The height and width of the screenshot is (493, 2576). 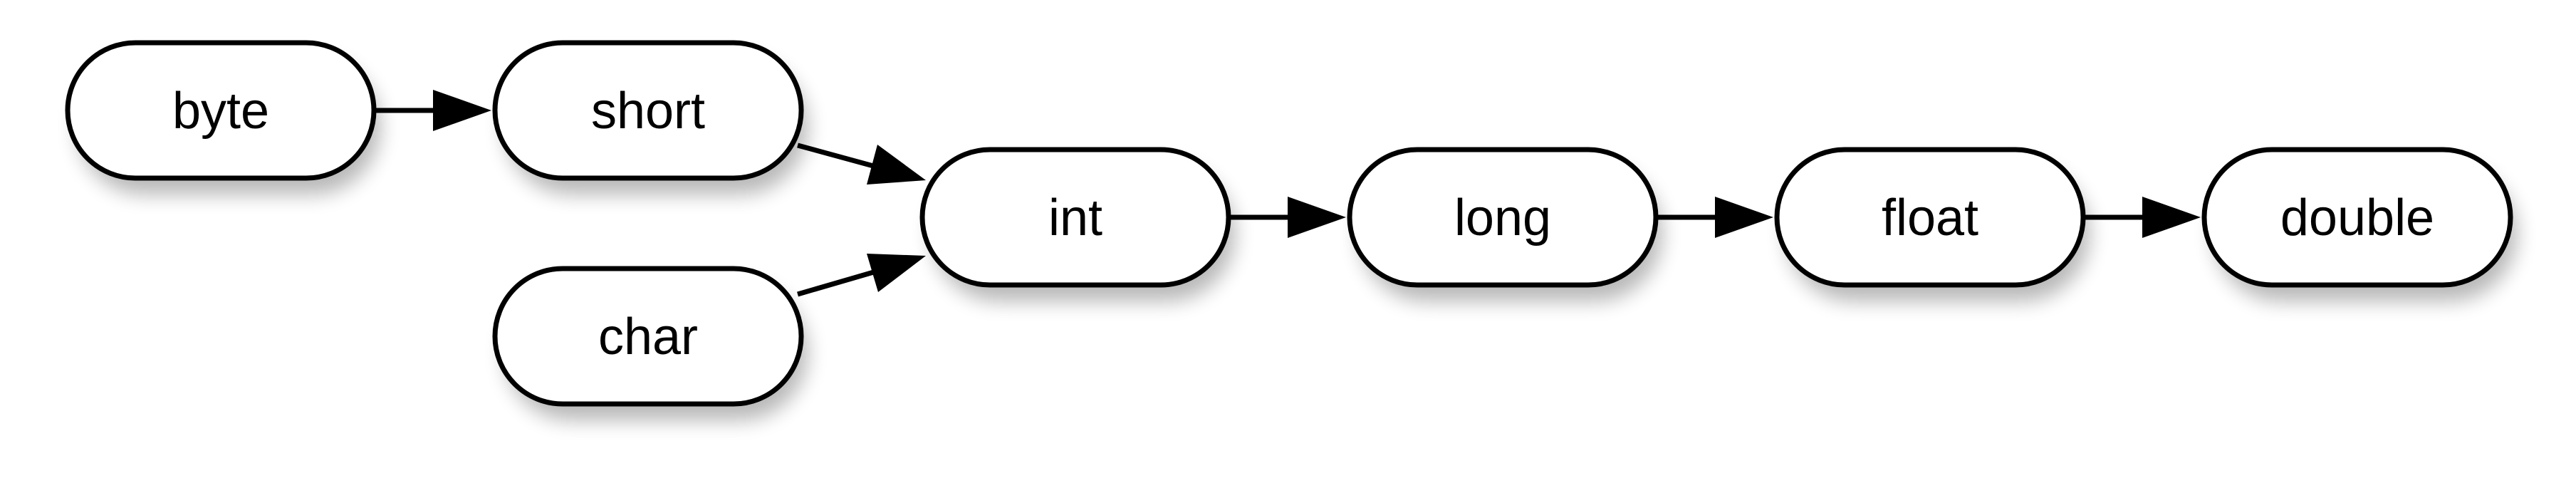 I want to click on edge-short-to-int, so click(x=862, y=163).